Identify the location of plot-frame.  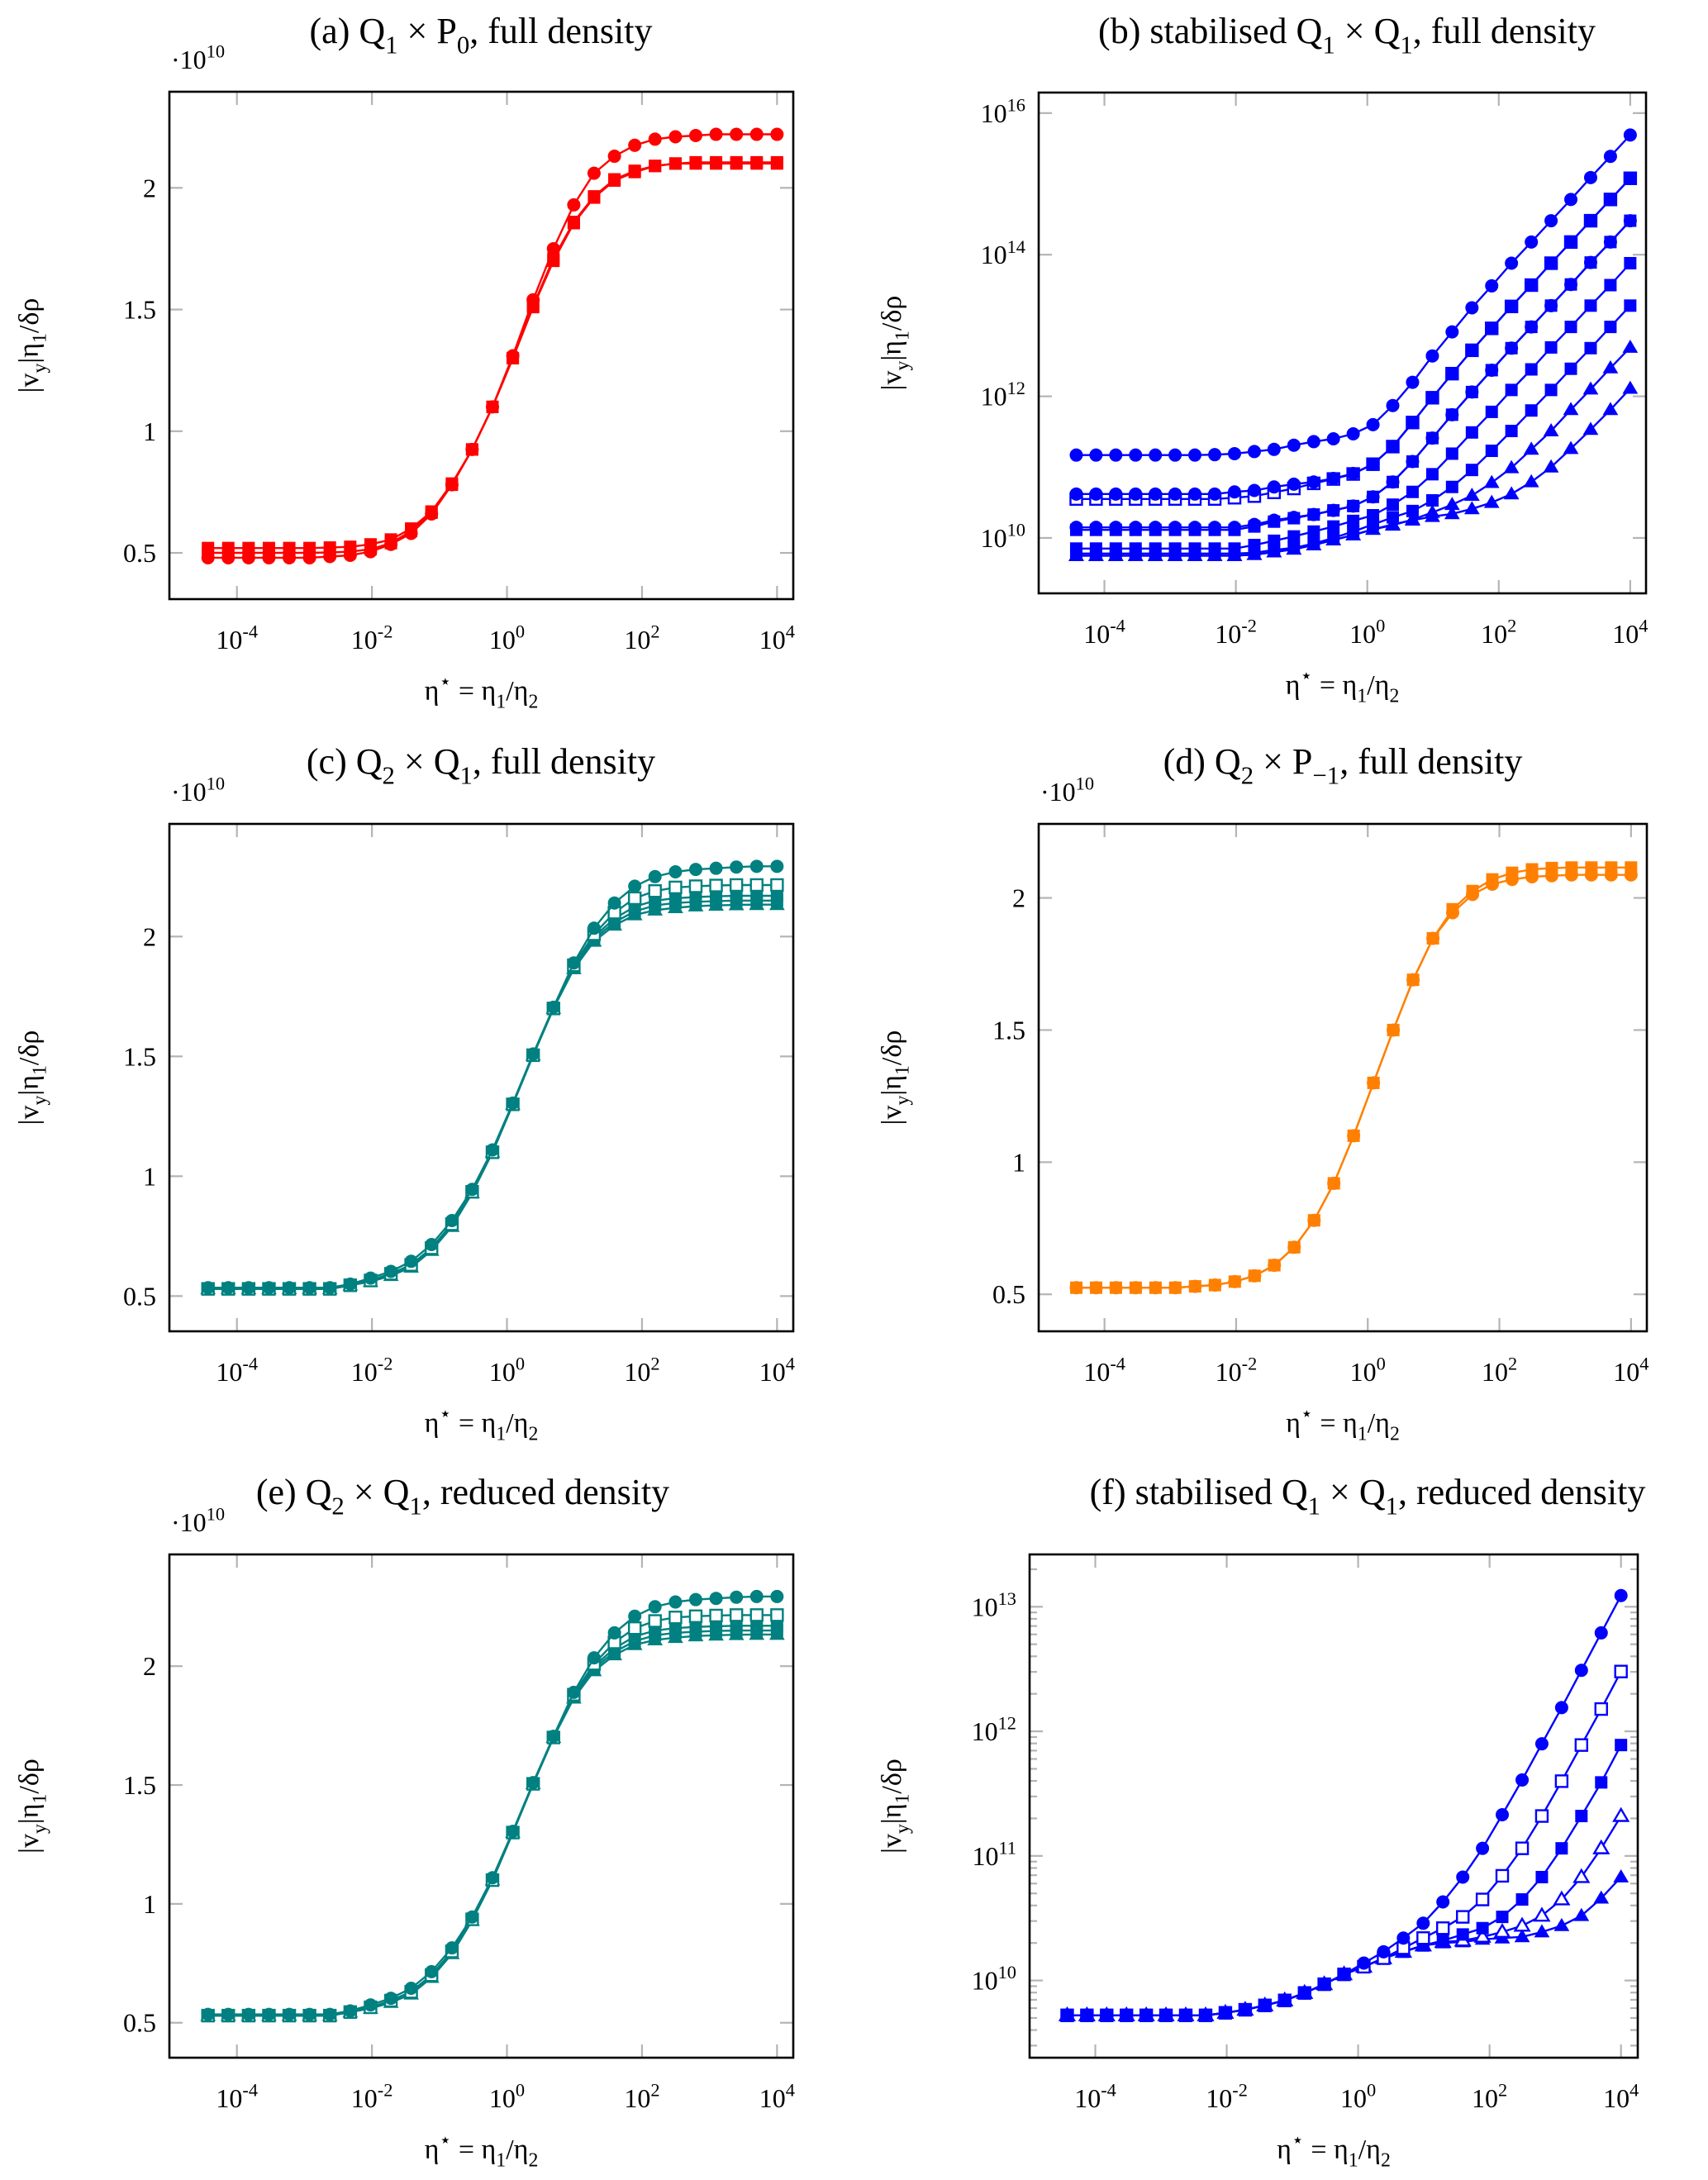
(1342, 343).